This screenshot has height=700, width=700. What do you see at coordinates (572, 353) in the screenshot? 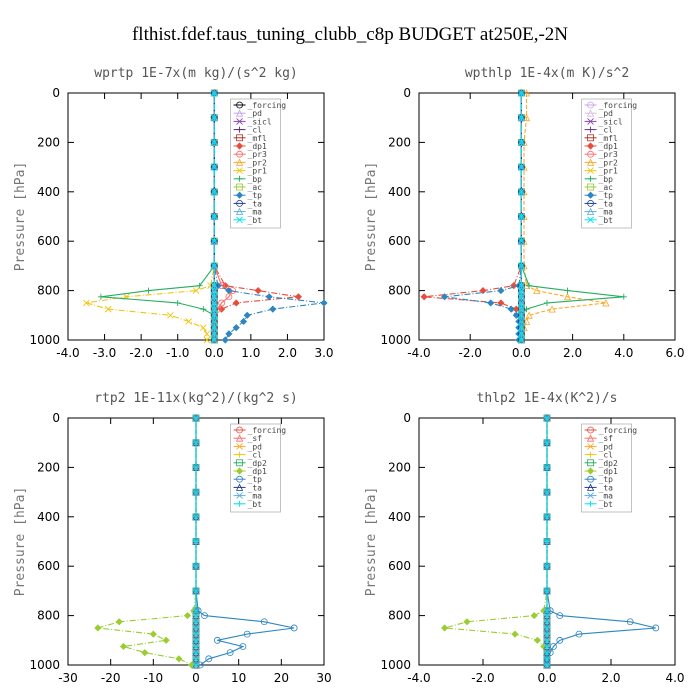
I see `x-tick-label: 2.0` at bounding box center [572, 353].